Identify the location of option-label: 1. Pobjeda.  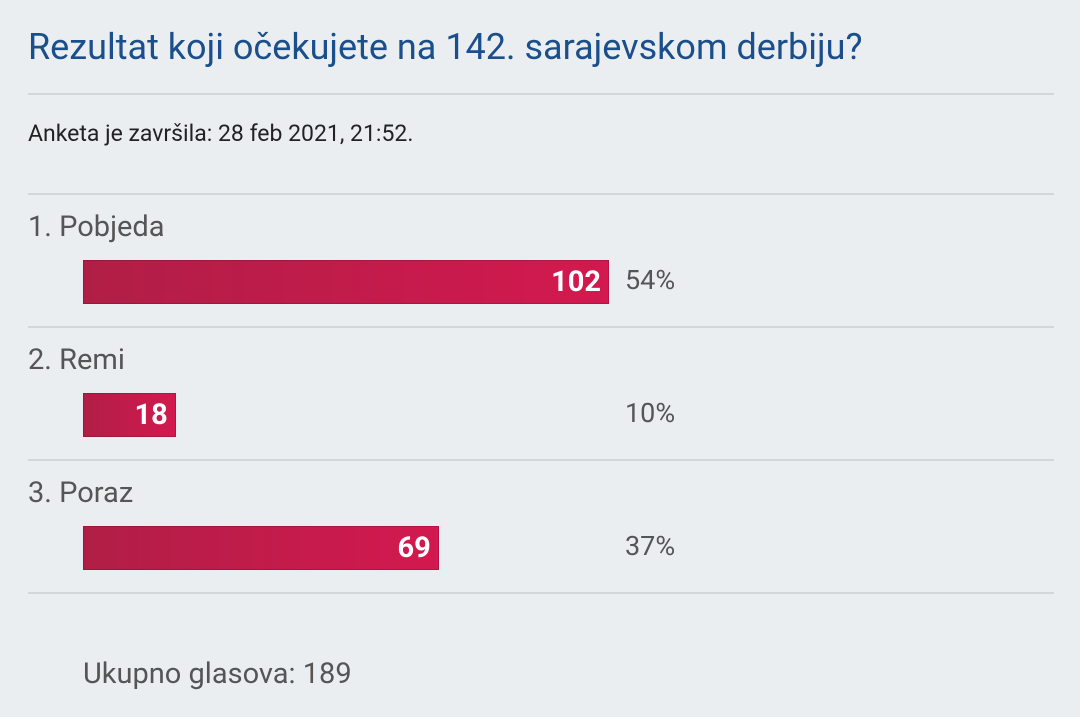
(96, 227).